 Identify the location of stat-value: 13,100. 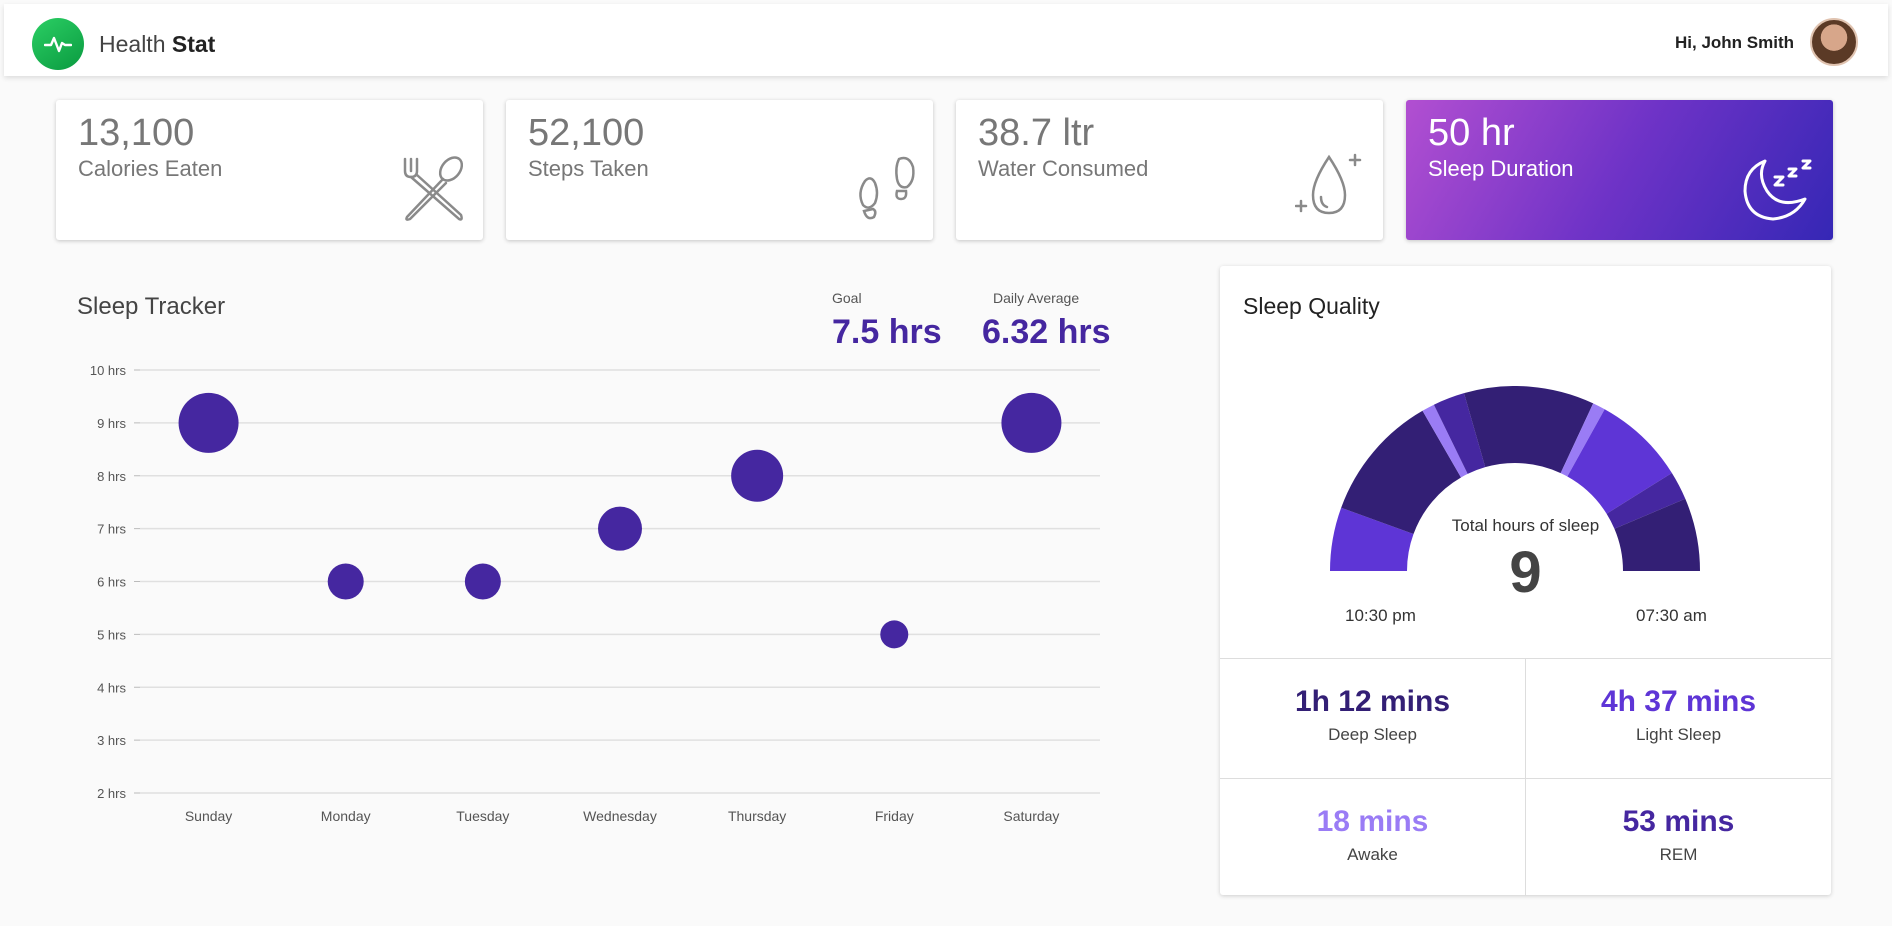
(136, 133).